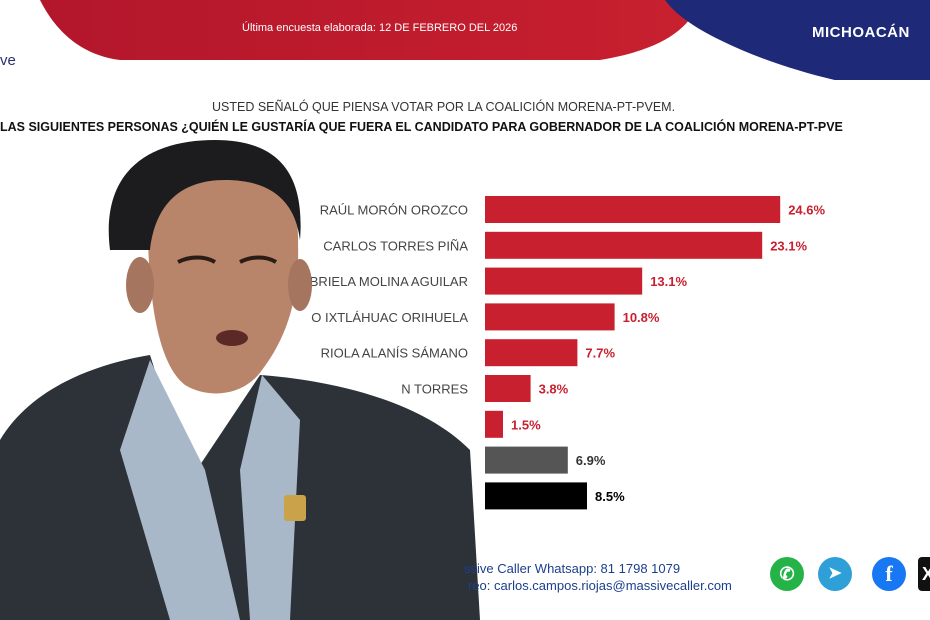  What do you see at coordinates (787, 574) in the screenshot?
I see `whatsapp-icon: ✆` at bounding box center [787, 574].